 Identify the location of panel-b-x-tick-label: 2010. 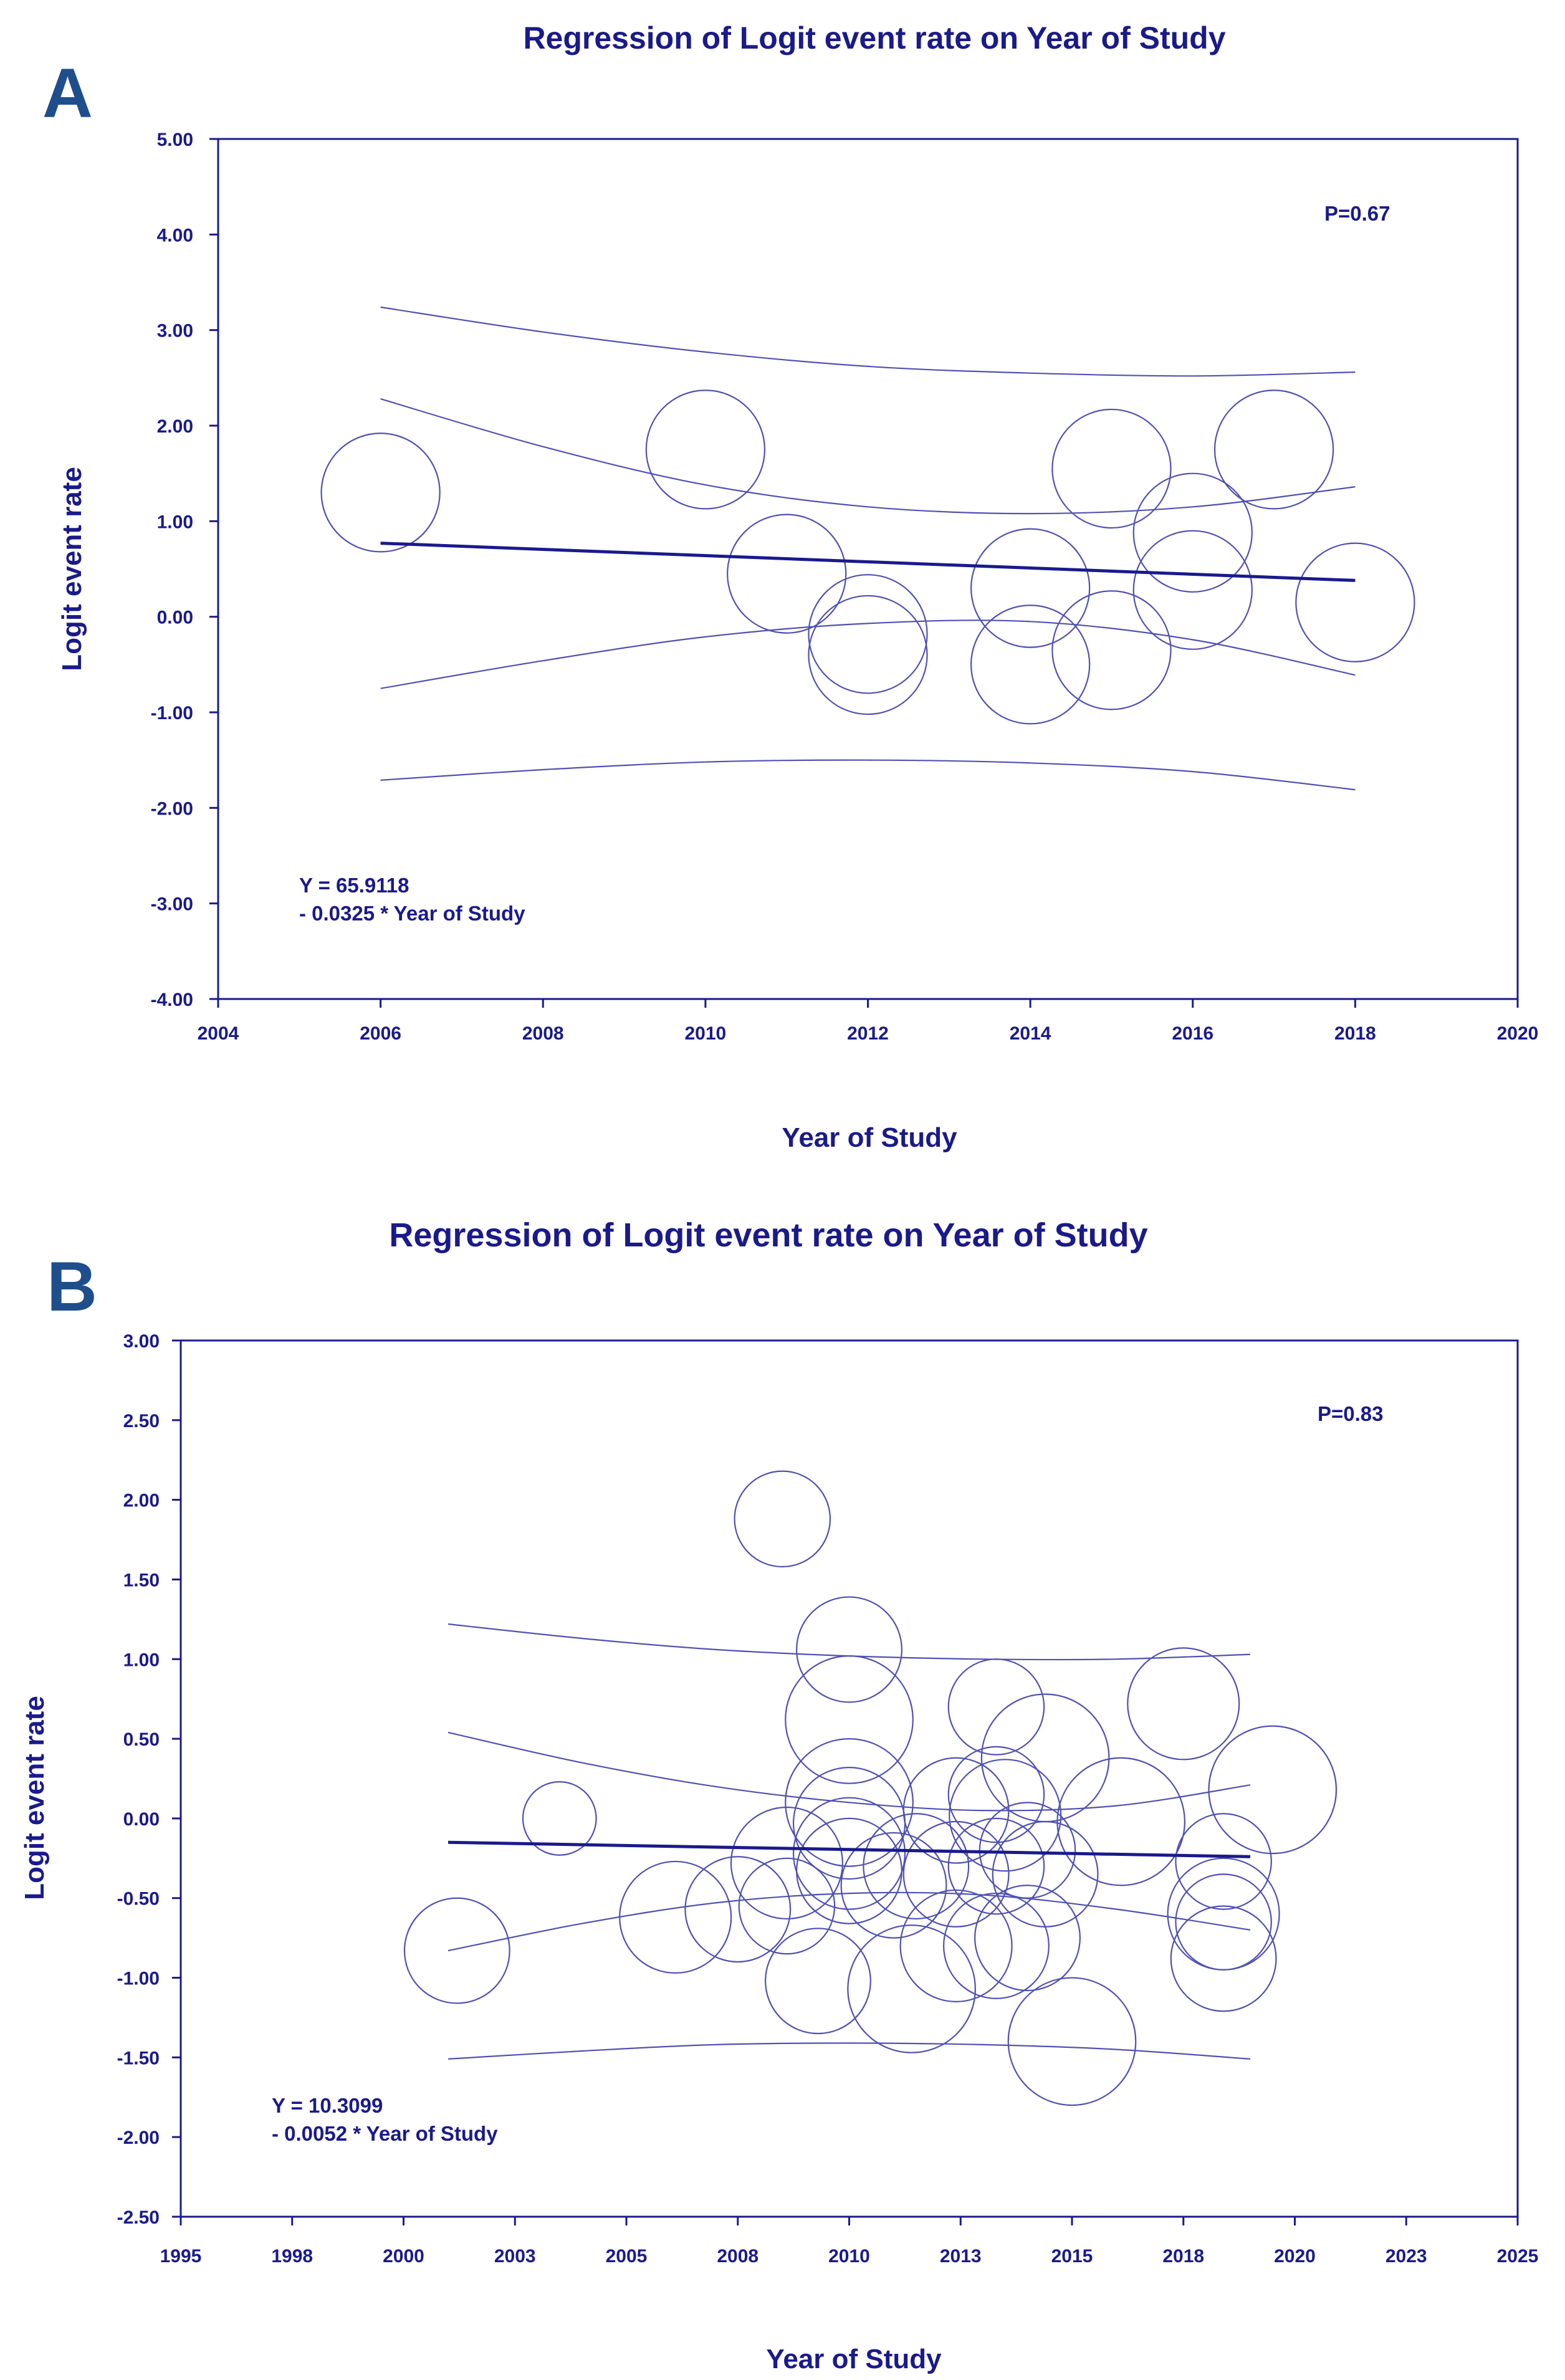
(849, 2256).